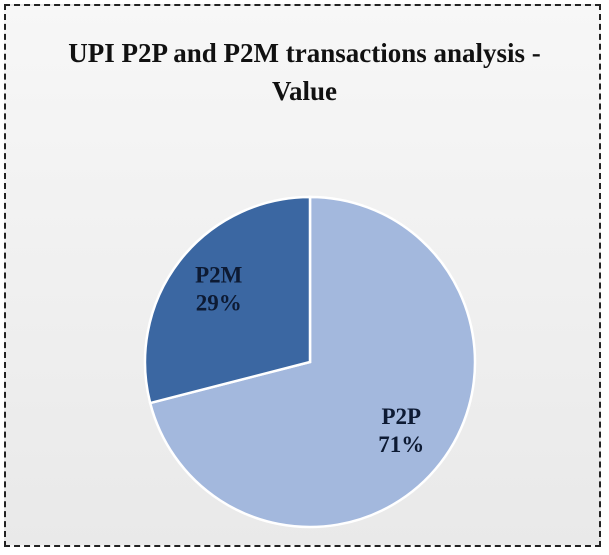 The height and width of the screenshot is (555, 609). Describe the element at coordinates (219, 302) in the screenshot. I see `slice-value-label: 29%` at that location.